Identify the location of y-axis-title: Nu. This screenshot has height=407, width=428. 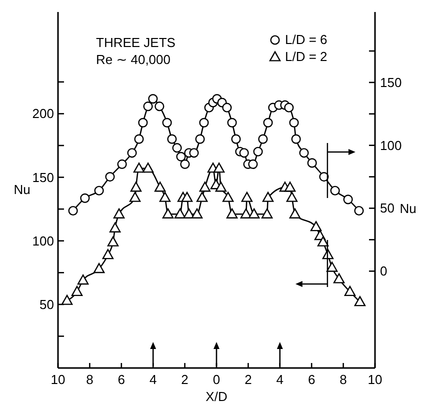
(22, 189).